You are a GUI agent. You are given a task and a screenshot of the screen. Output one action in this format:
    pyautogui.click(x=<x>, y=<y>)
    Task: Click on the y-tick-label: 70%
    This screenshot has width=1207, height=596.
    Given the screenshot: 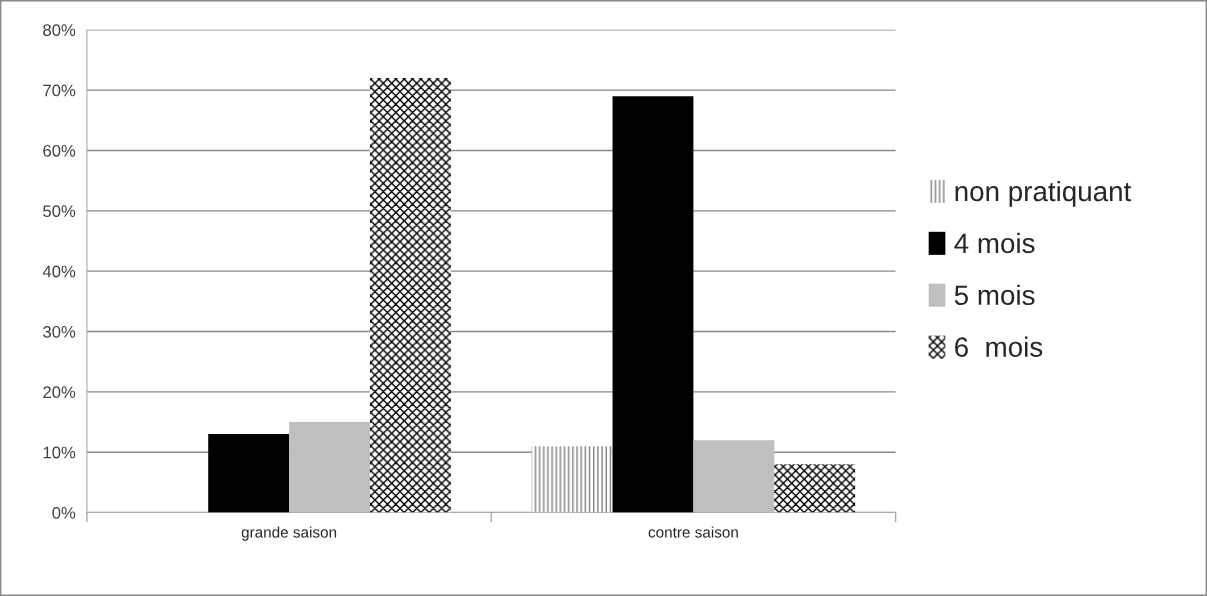 What is the action you would take?
    pyautogui.click(x=59, y=90)
    